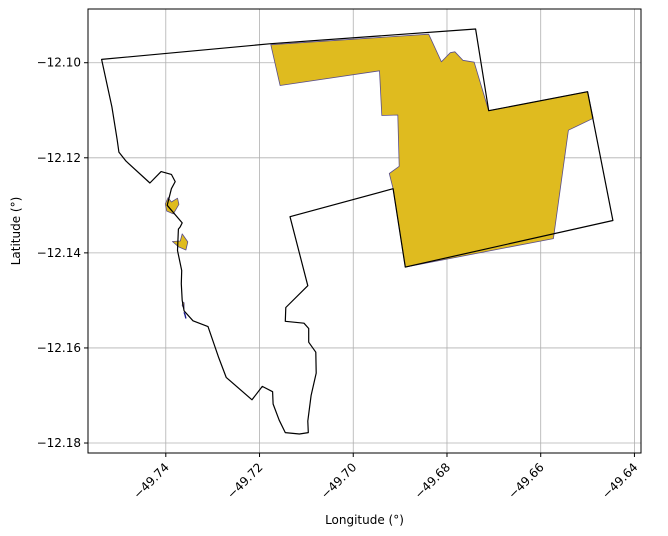 The height and width of the screenshot is (536, 668). Describe the element at coordinates (526, 480) in the screenshot. I see `x-tick-label: −49.66` at that location.